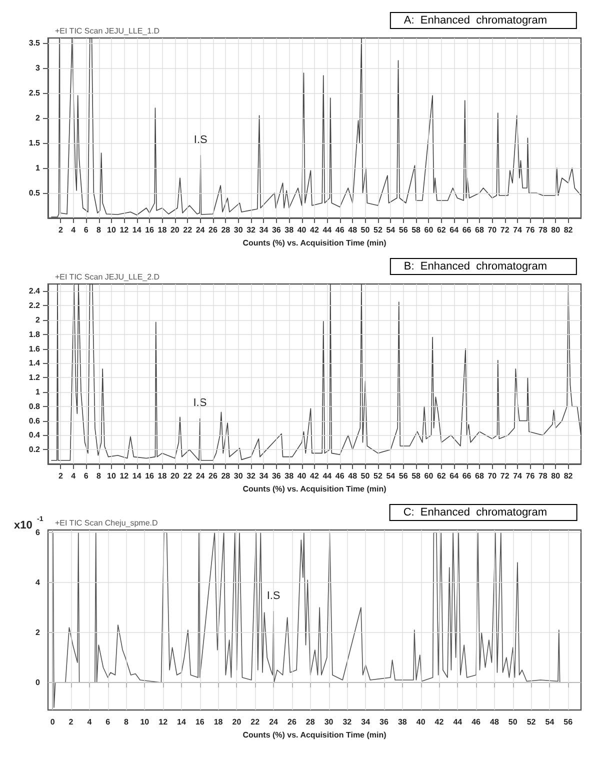  Describe the element at coordinates (569, 722) in the screenshot. I see `x-tick-label: 56` at that location.